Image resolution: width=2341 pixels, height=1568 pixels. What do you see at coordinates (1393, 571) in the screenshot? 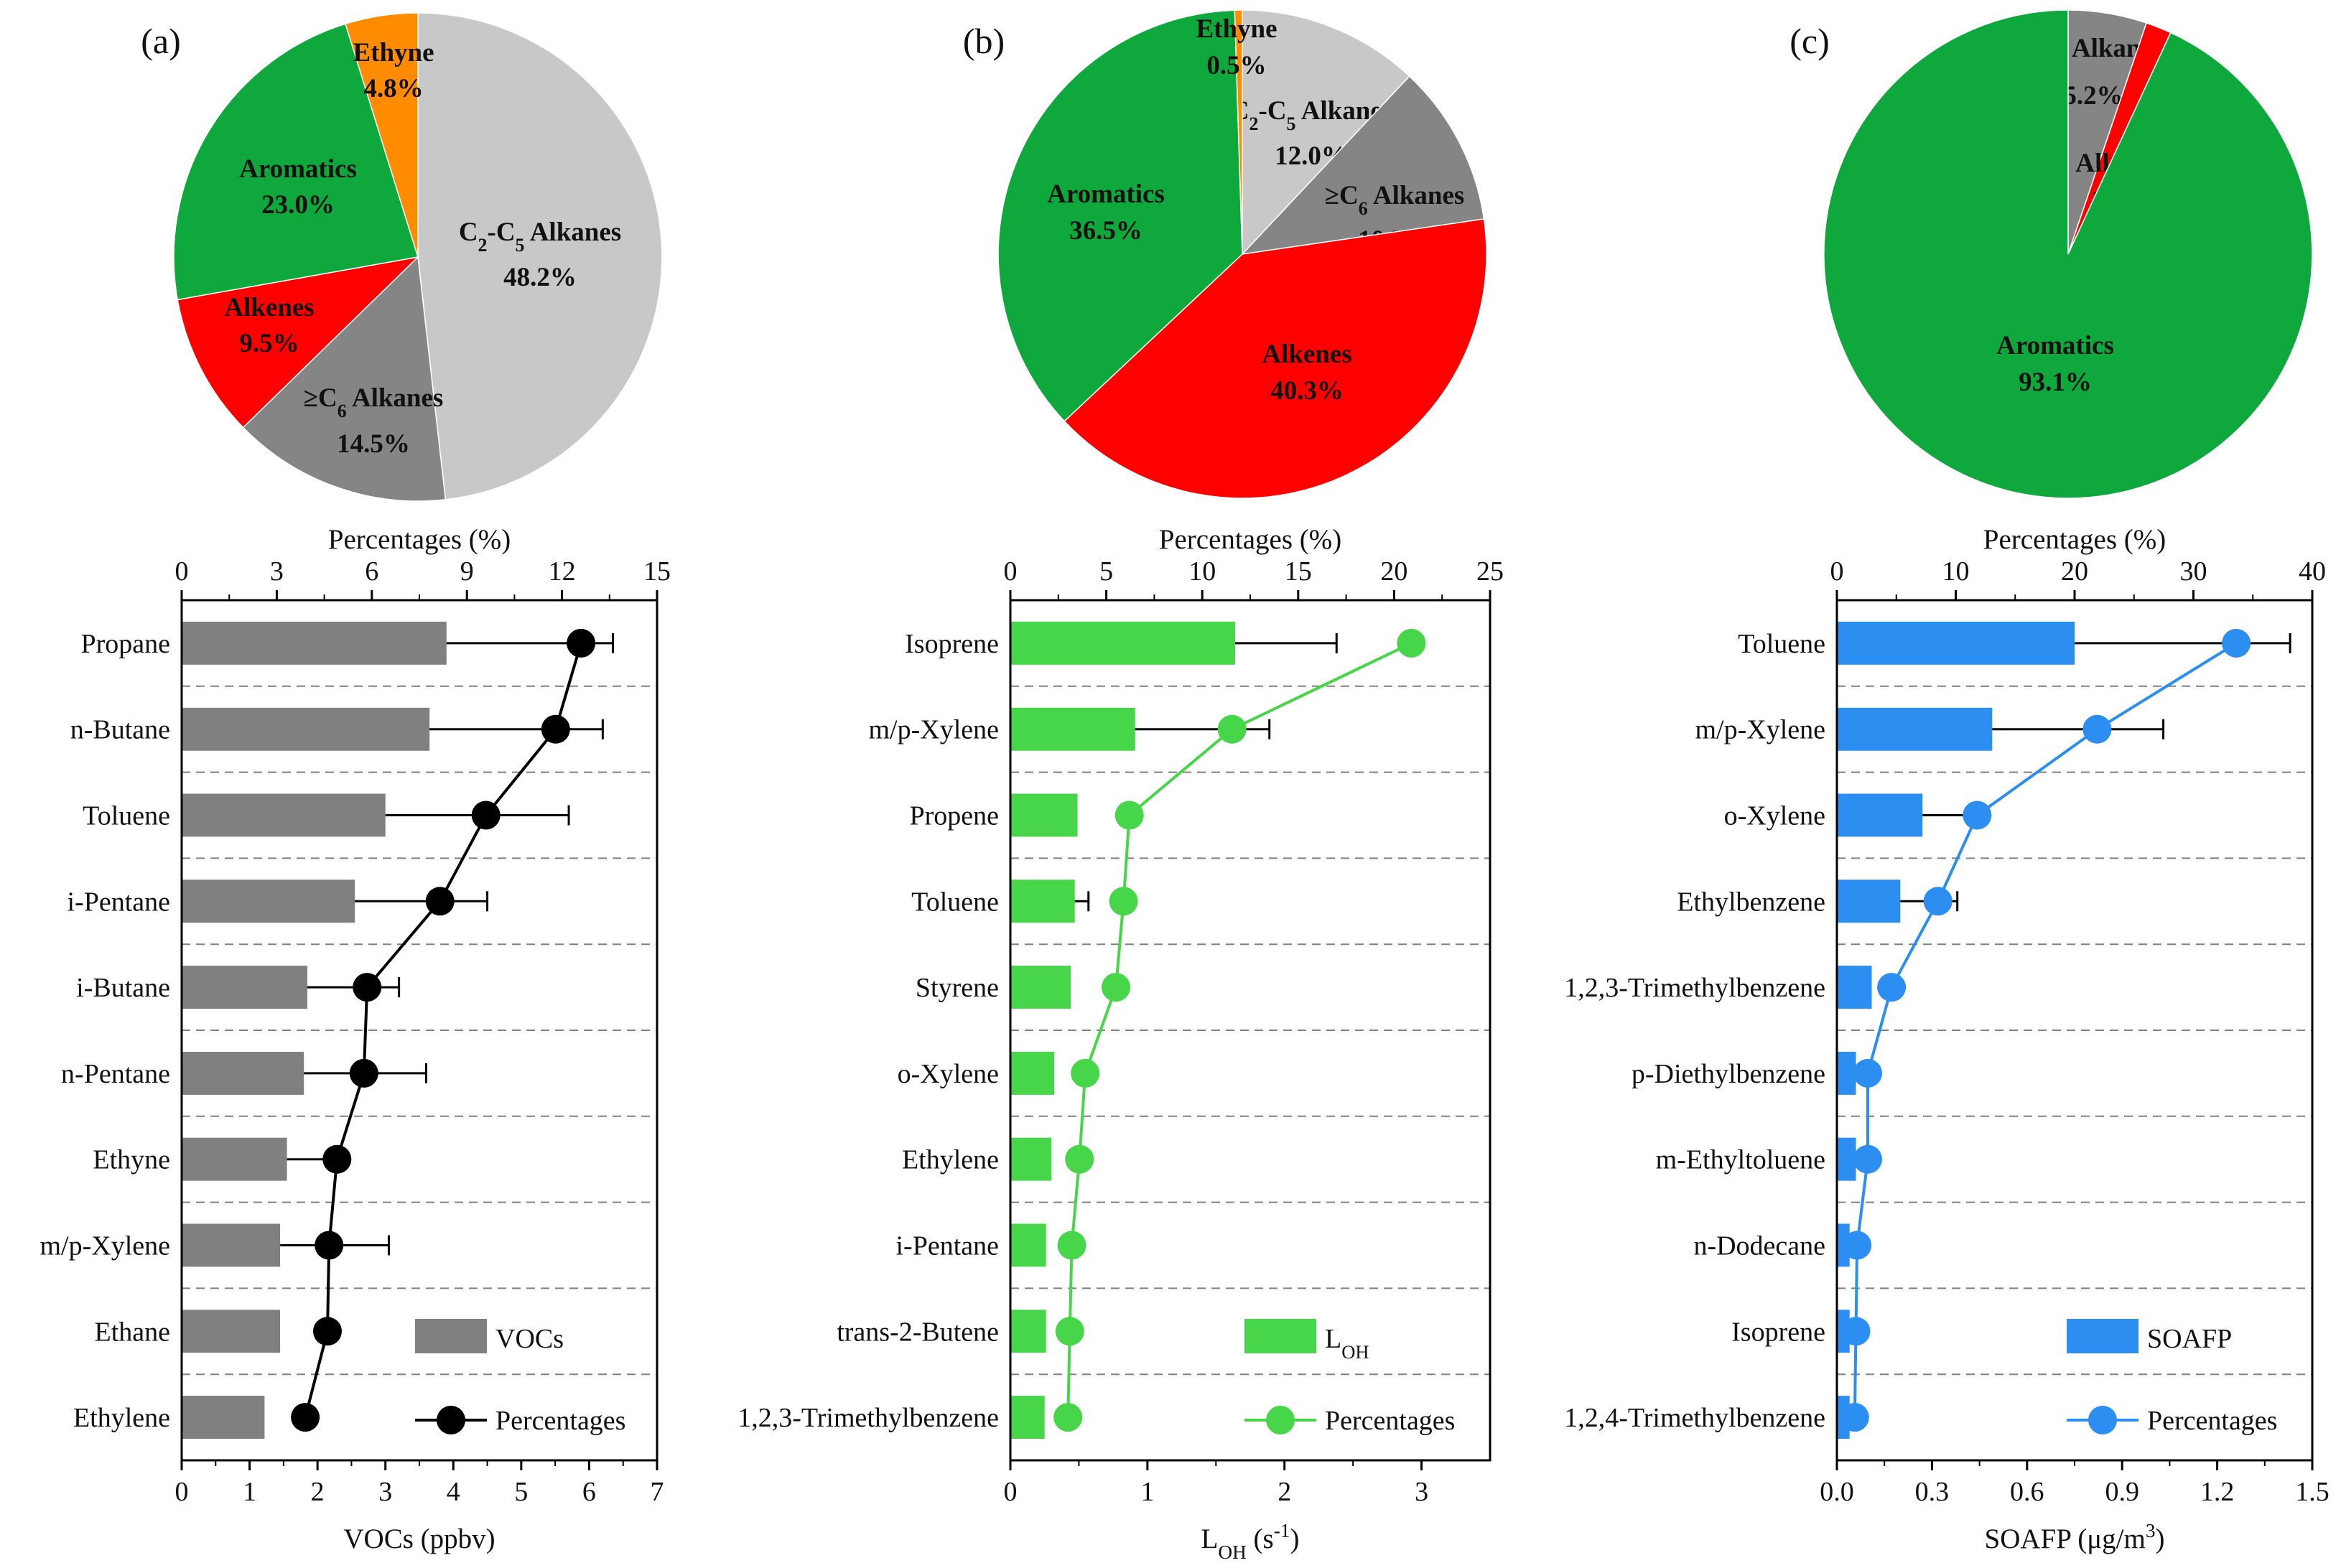
I see `top-x-tick-label: 20` at bounding box center [1393, 571].